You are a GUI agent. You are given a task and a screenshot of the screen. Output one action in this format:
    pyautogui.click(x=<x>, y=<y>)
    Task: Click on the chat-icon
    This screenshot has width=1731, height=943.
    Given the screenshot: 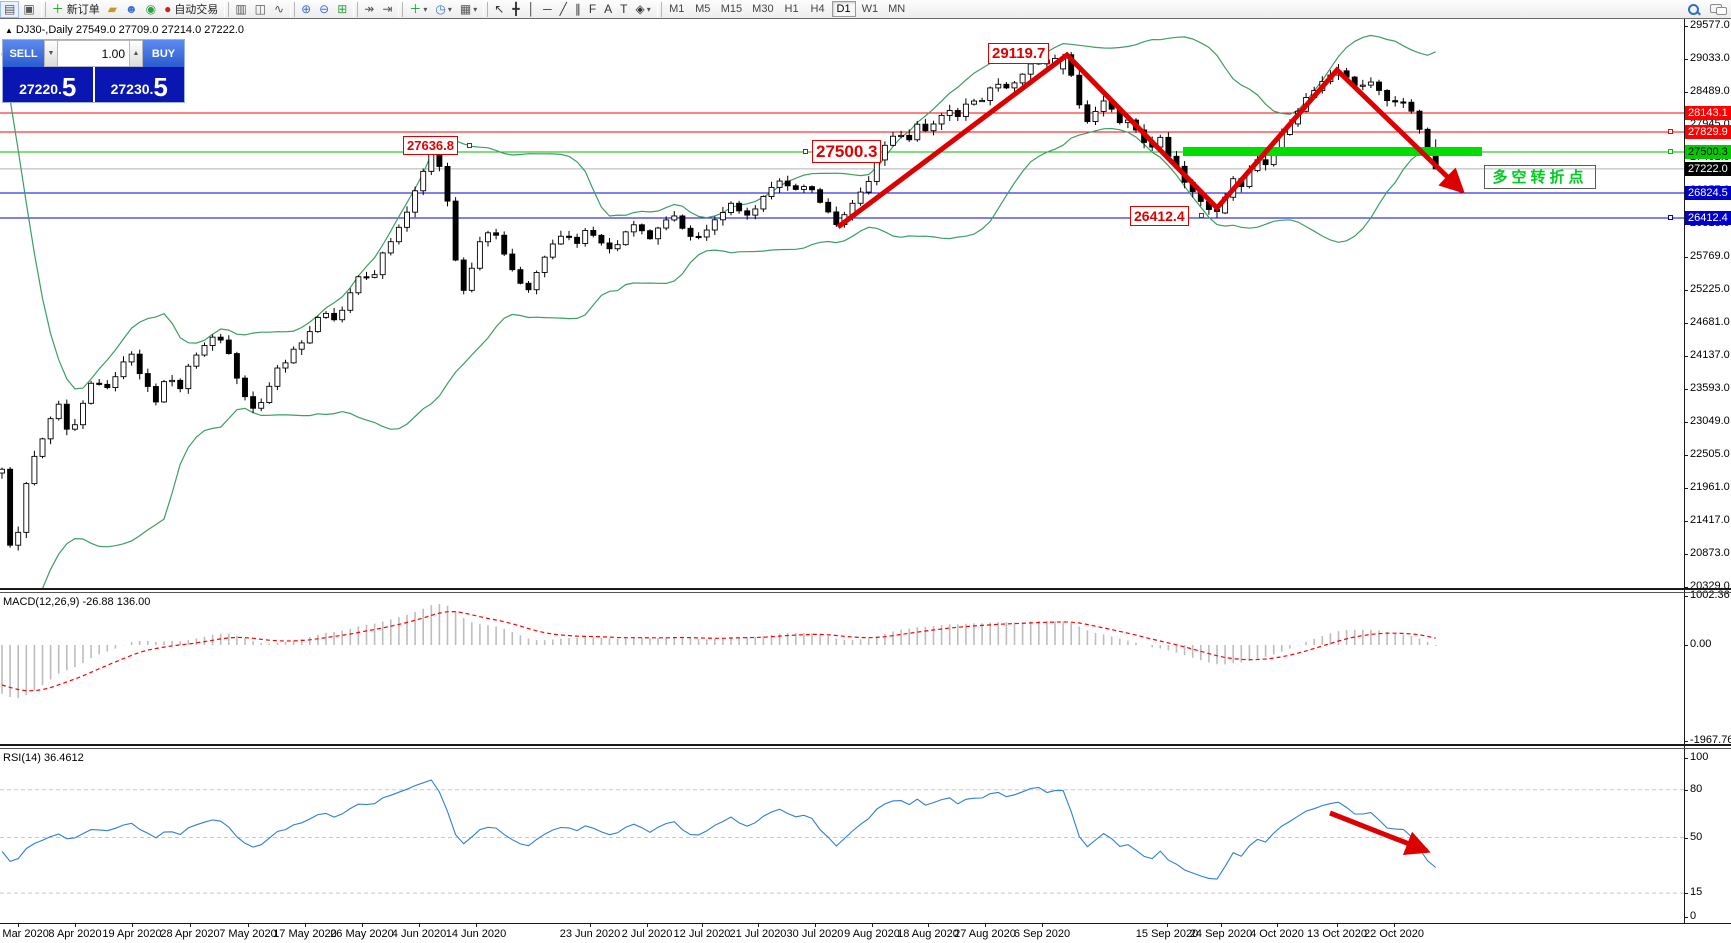 What is the action you would take?
    pyautogui.click(x=1718, y=9)
    